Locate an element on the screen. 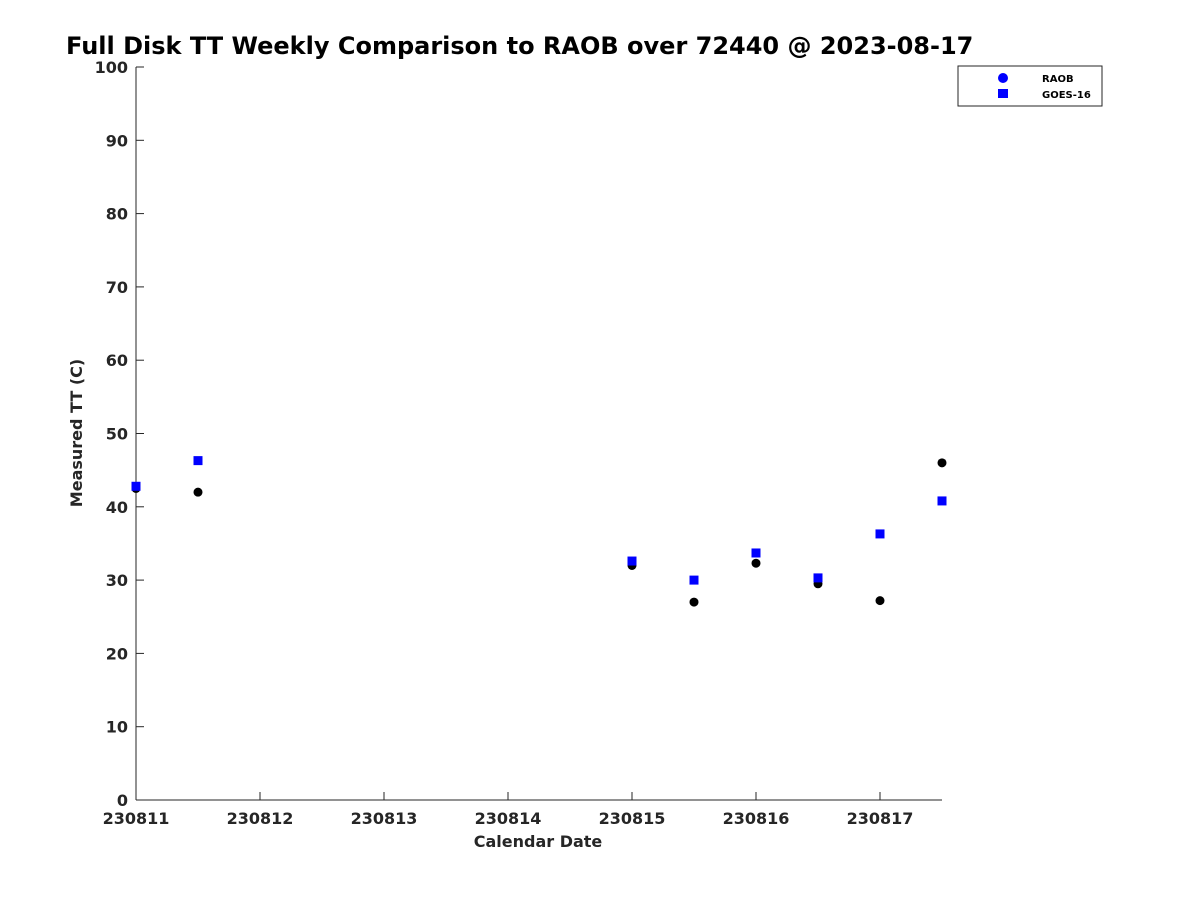 The height and width of the screenshot is (900, 1200). y-tick-label: 40 is located at coordinates (117, 507).